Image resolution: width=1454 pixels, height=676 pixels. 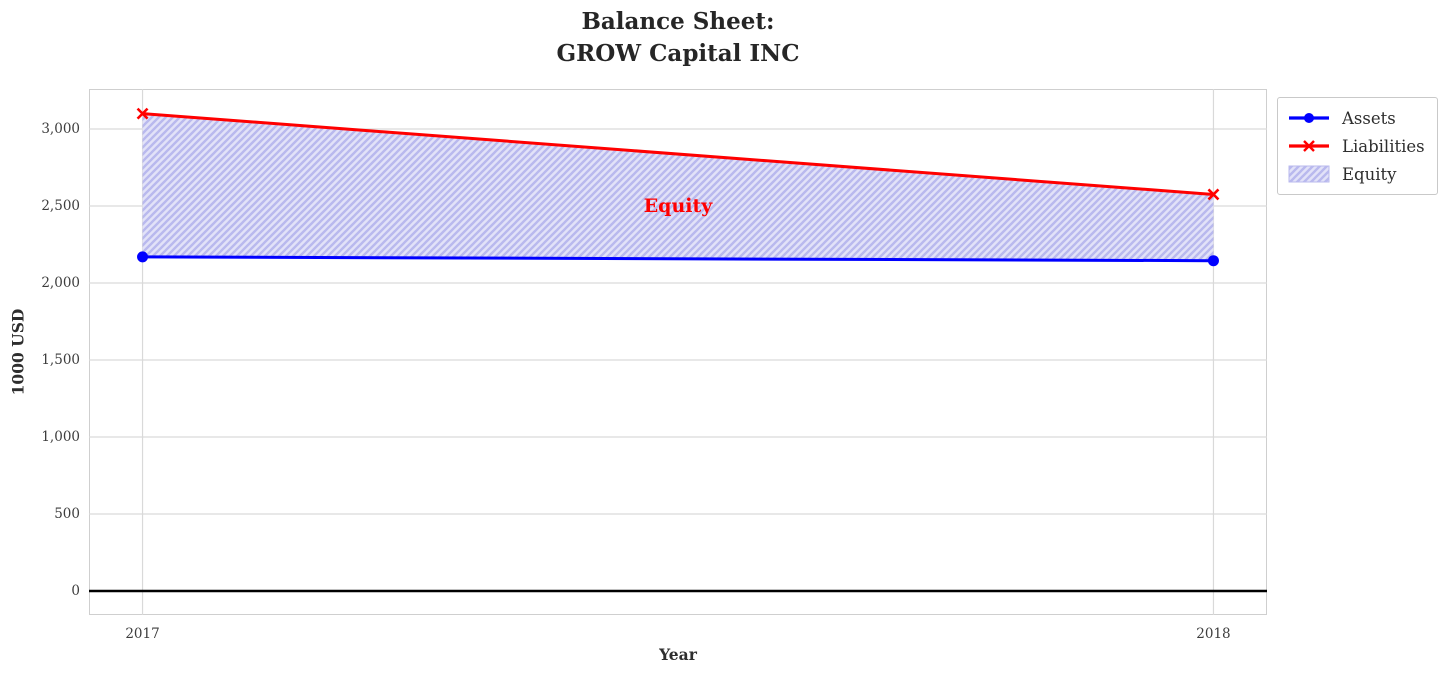 I want to click on y-tick-label: 500, so click(x=67, y=513).